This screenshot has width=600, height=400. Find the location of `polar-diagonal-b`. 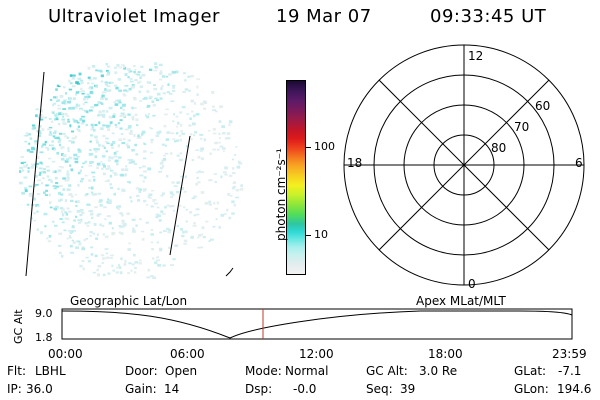

polar-diagonal-b is located at coordinates (464, 165).